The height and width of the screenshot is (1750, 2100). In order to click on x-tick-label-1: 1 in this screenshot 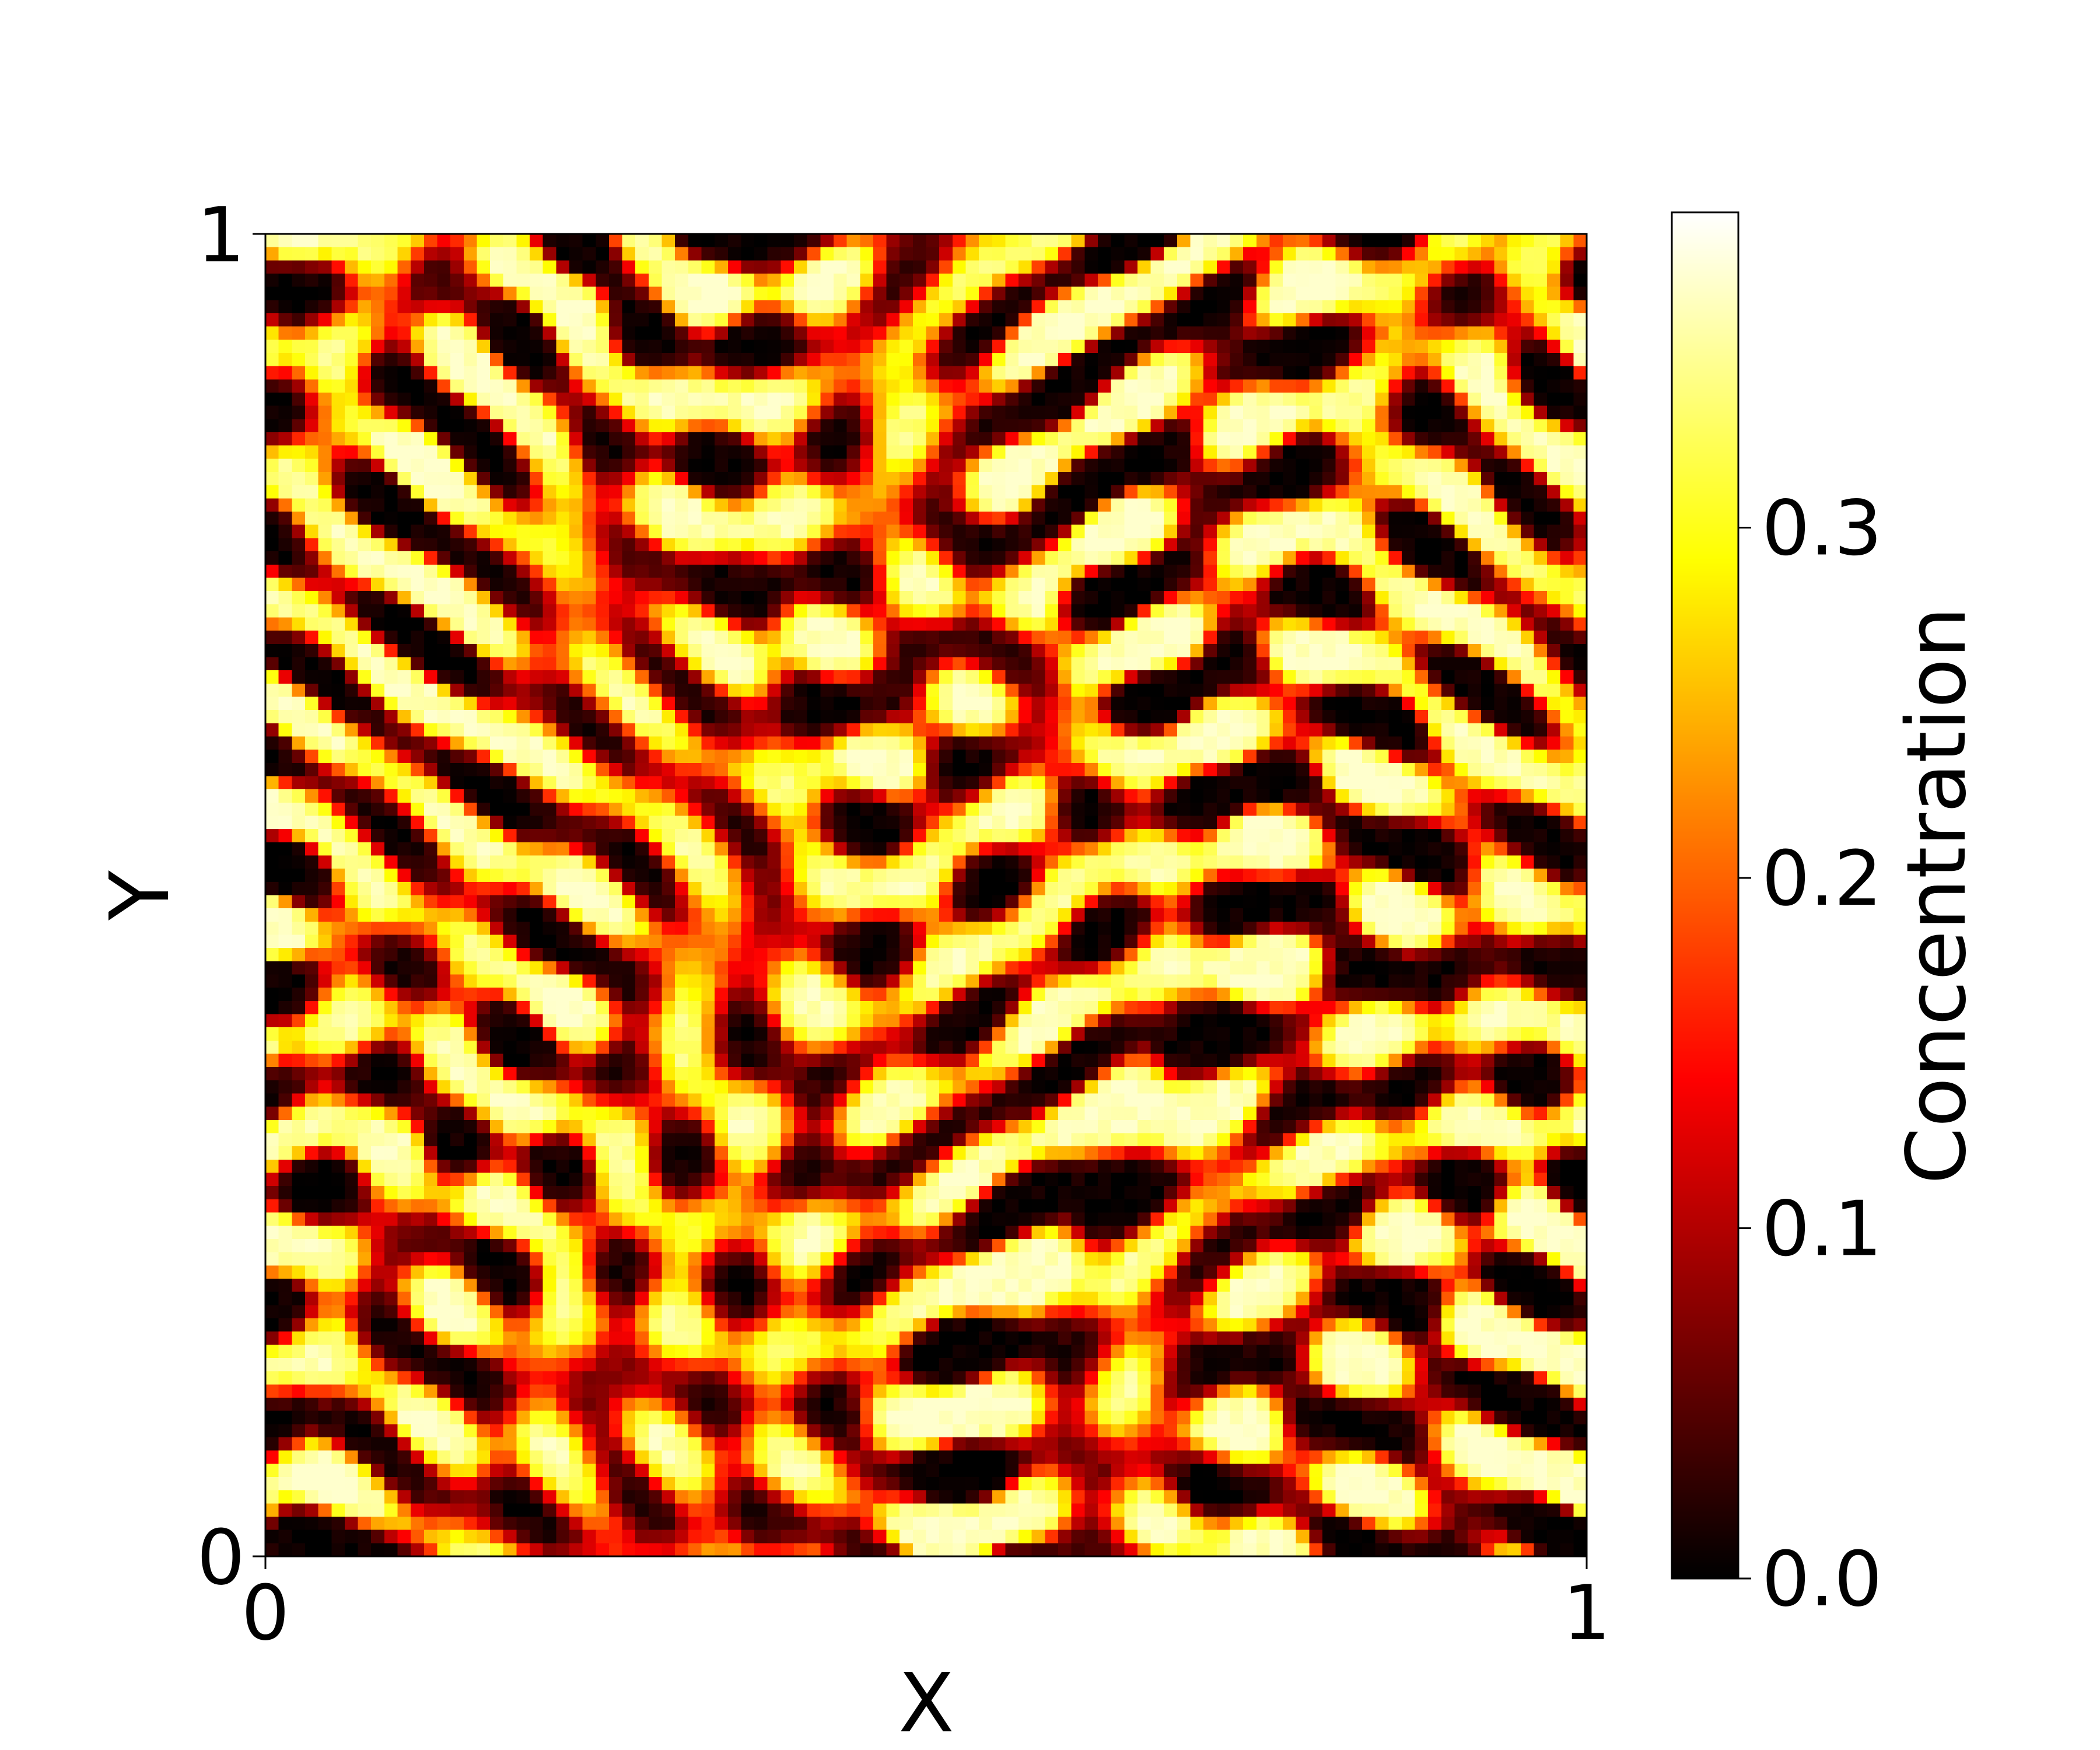, I will do `click(1587, 1613)`.